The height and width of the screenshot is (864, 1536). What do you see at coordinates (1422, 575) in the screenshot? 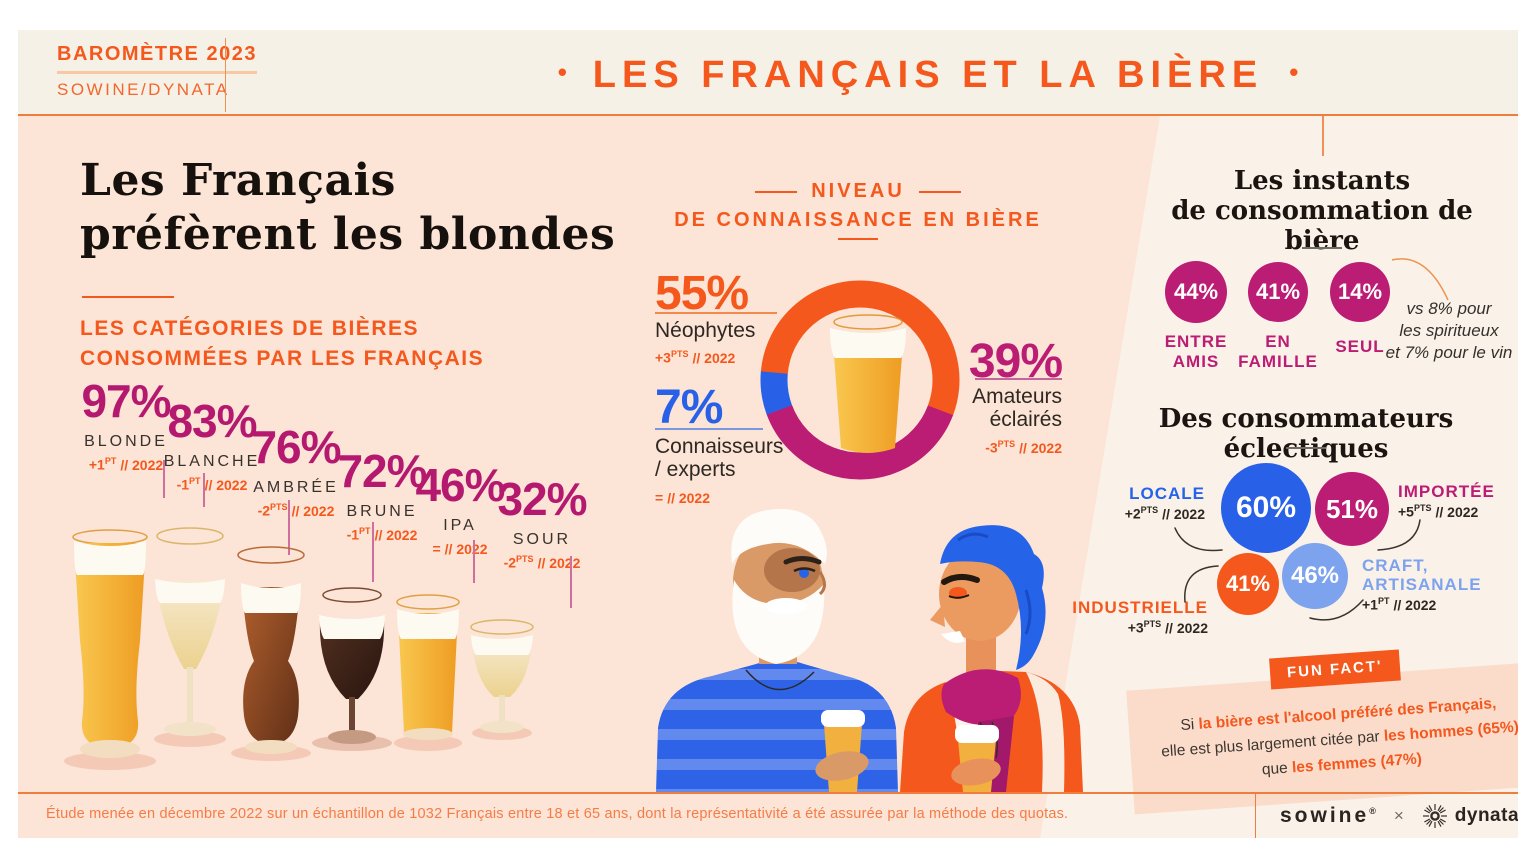
I see `craft-label: CRAFT, ARTISANALE` at bounding box center [1422, 575].